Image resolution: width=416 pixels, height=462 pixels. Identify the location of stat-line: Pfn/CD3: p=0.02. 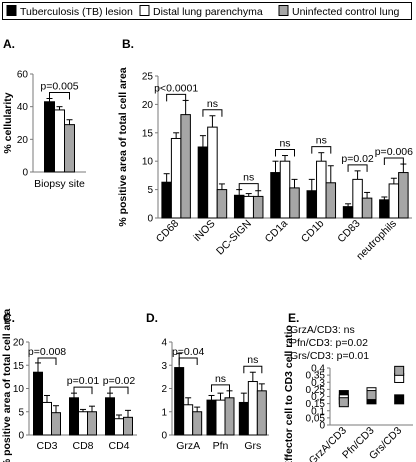
(329, 343).